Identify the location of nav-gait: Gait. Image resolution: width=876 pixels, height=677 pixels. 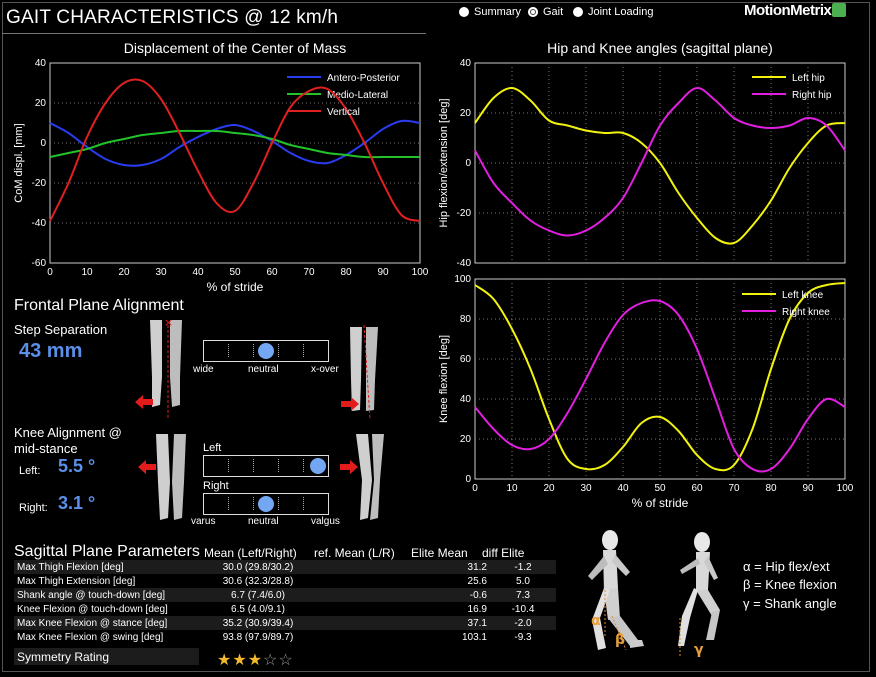
(545, 12).